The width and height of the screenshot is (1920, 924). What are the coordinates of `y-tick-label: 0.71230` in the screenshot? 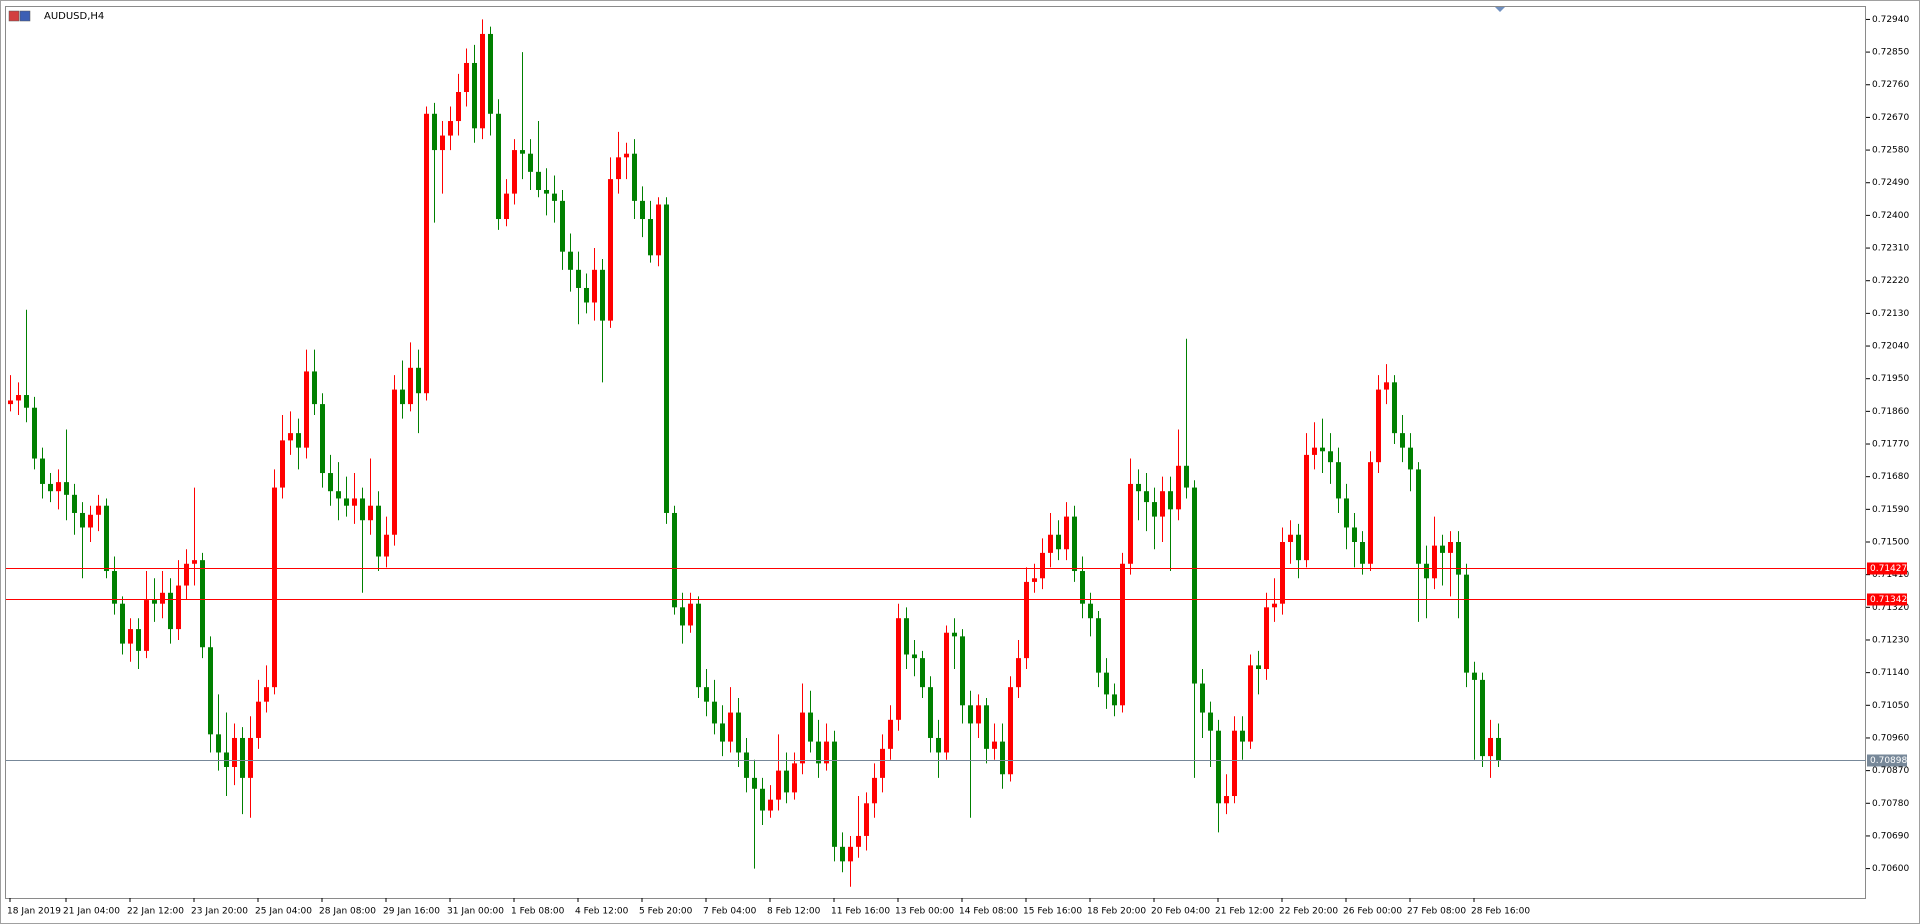 It's located at (1890, 640).